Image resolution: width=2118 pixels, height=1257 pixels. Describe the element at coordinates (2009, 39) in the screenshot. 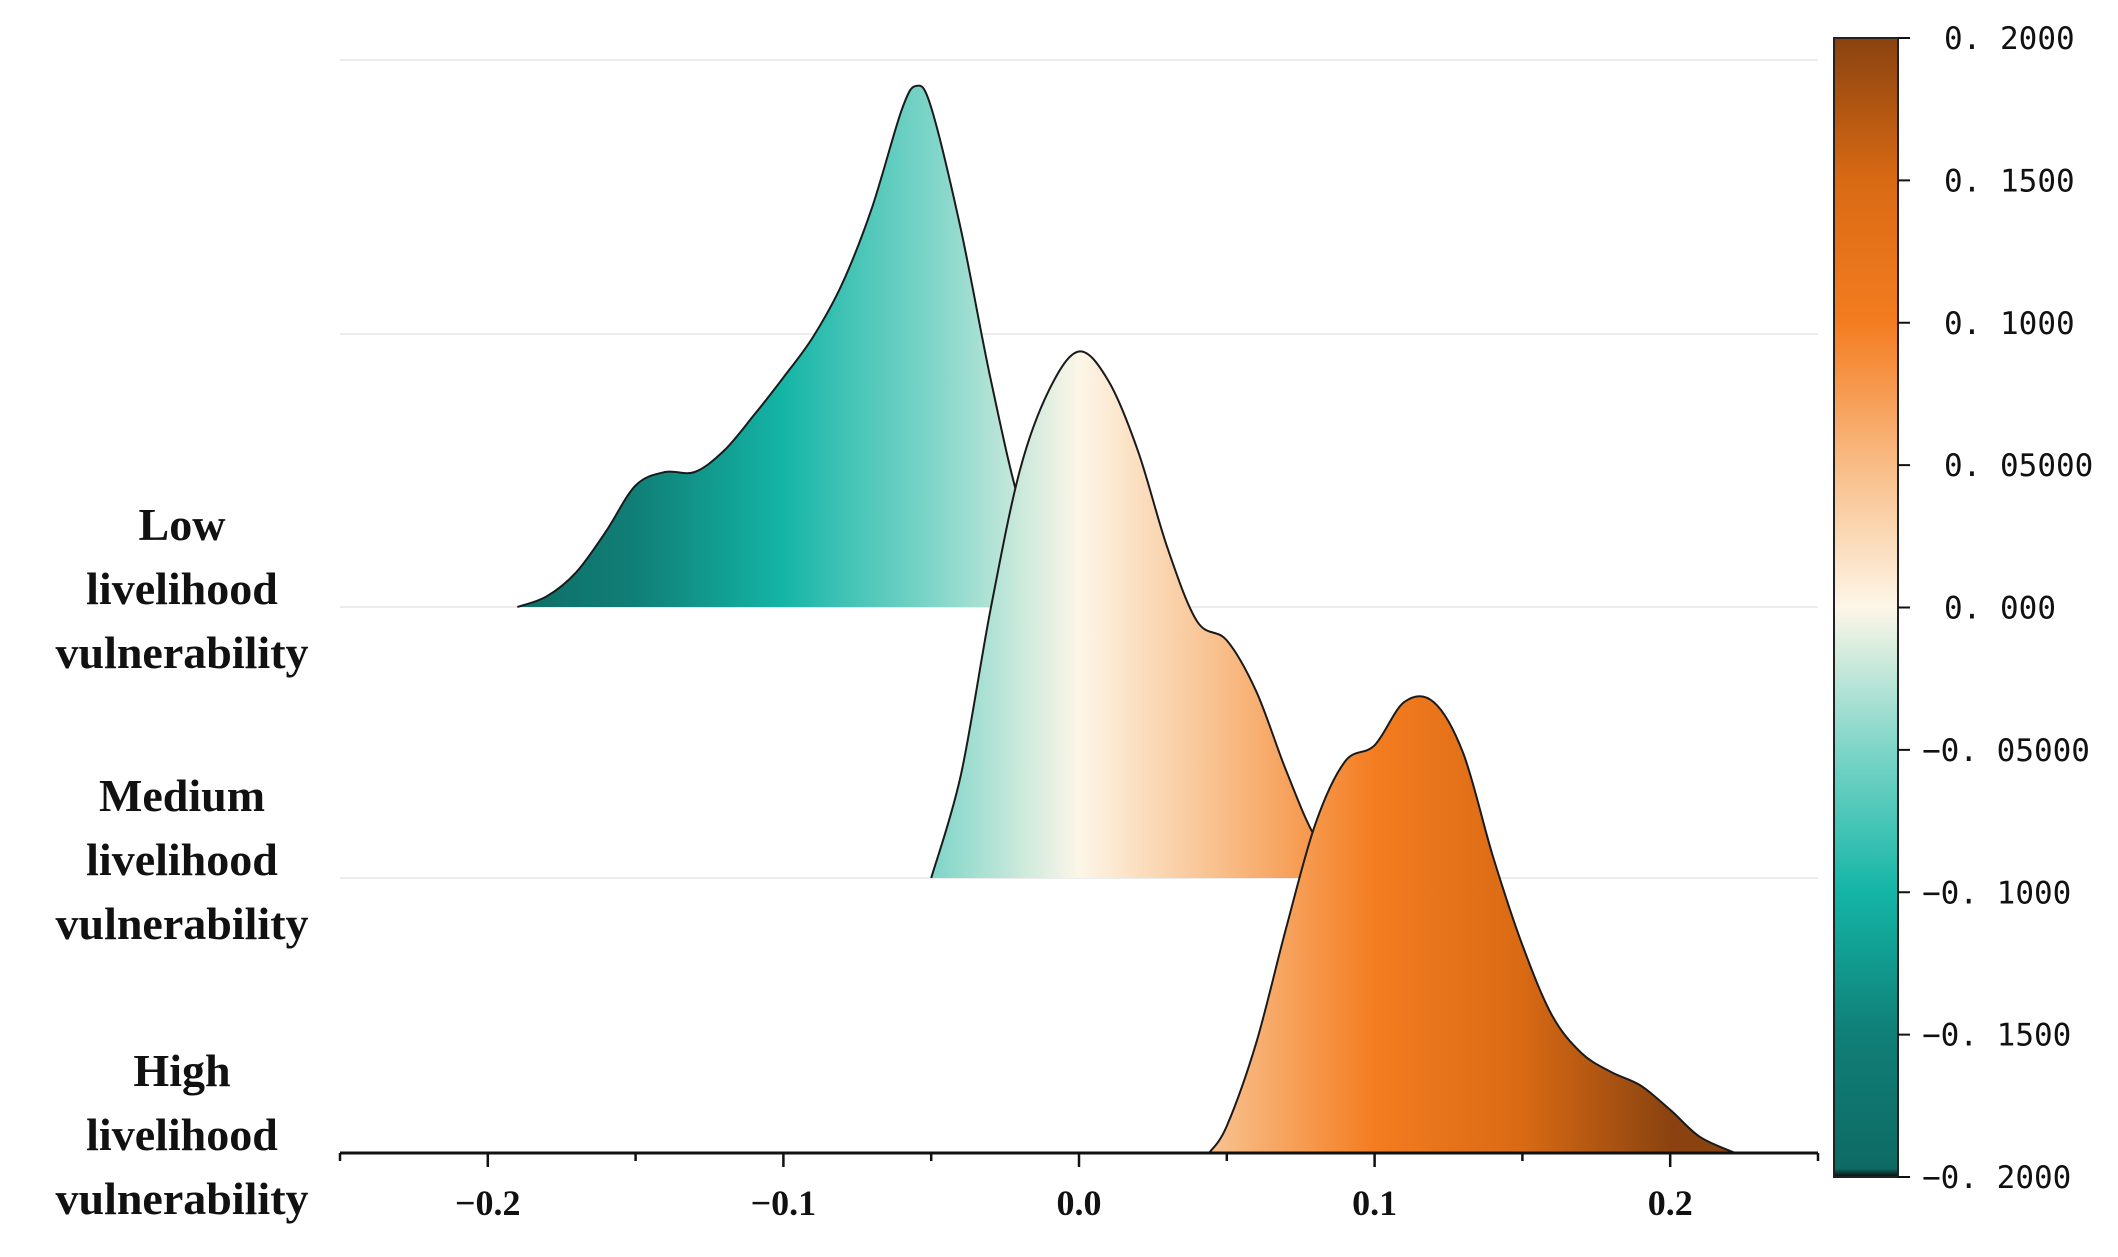

I see `colorbar-tick-label: 0. 2000` at that location.